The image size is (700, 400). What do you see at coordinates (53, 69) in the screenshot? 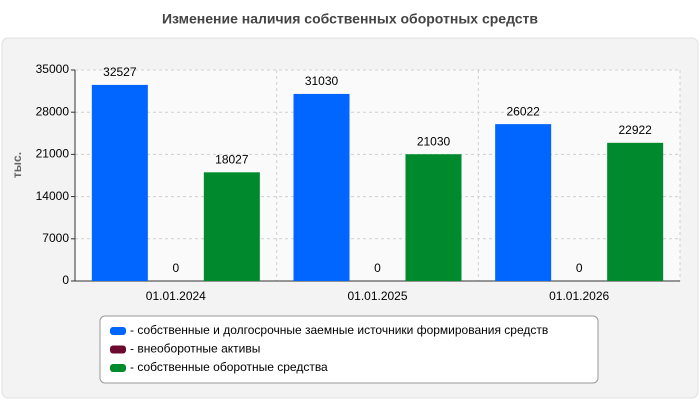
I see `y-tick-label: 35000` at bounding box center [53, 69].